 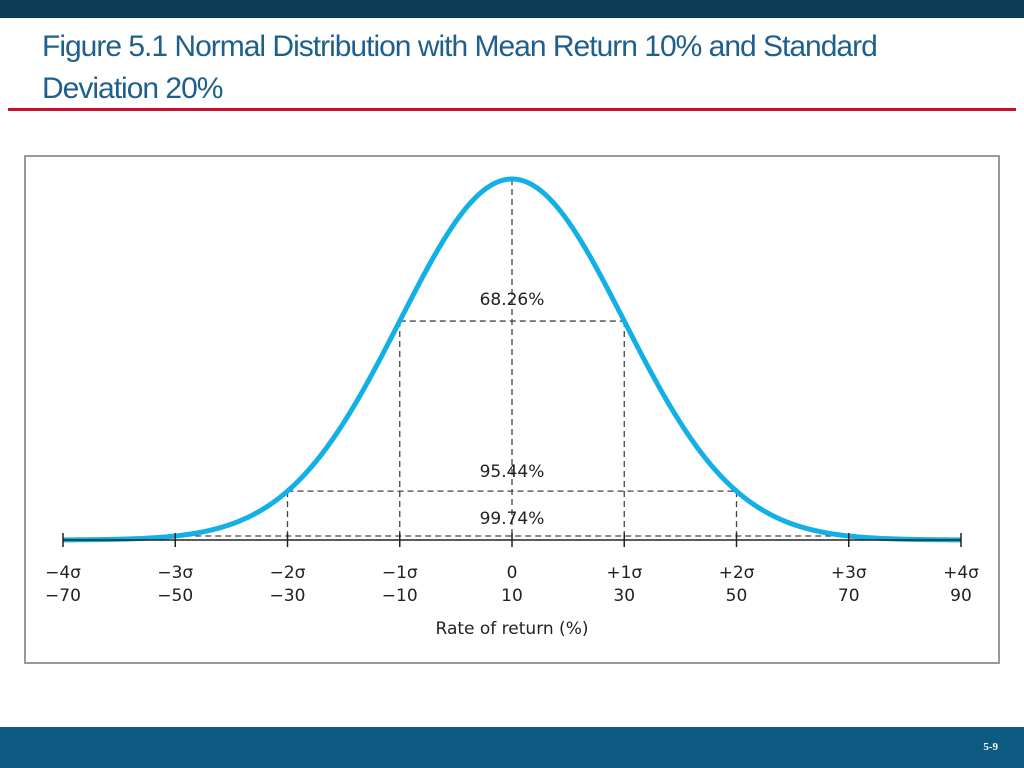 I want to click on bottom-bar: 5-9, so click(x=512, y=747).